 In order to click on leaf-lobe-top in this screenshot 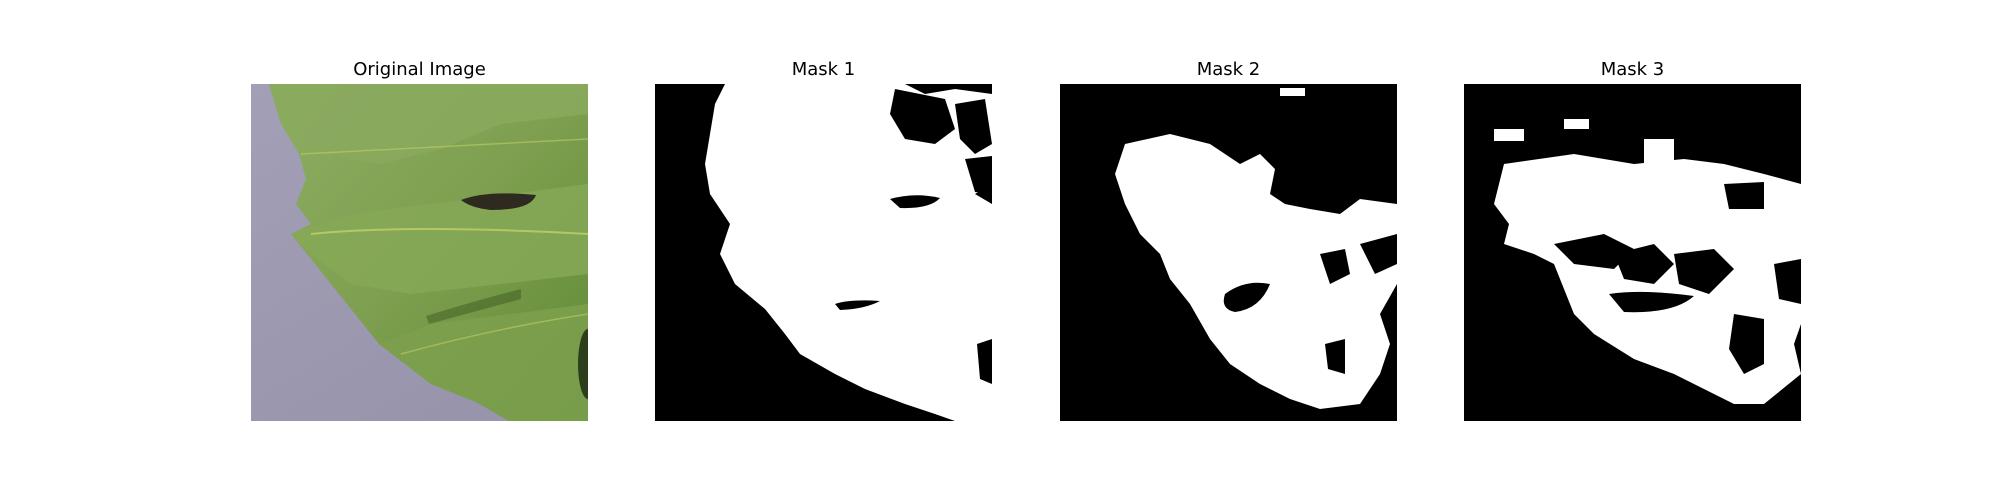, I will do `click(428, 124)`.